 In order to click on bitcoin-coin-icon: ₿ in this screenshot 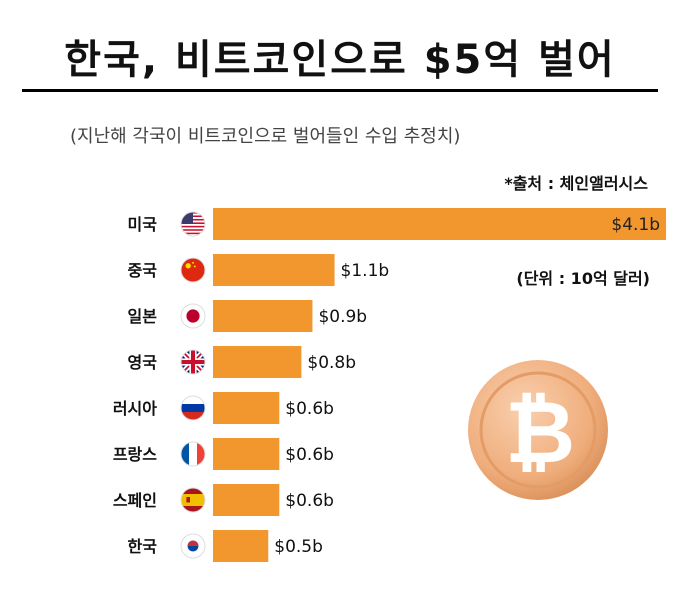, I will do `click(538, 432)`.